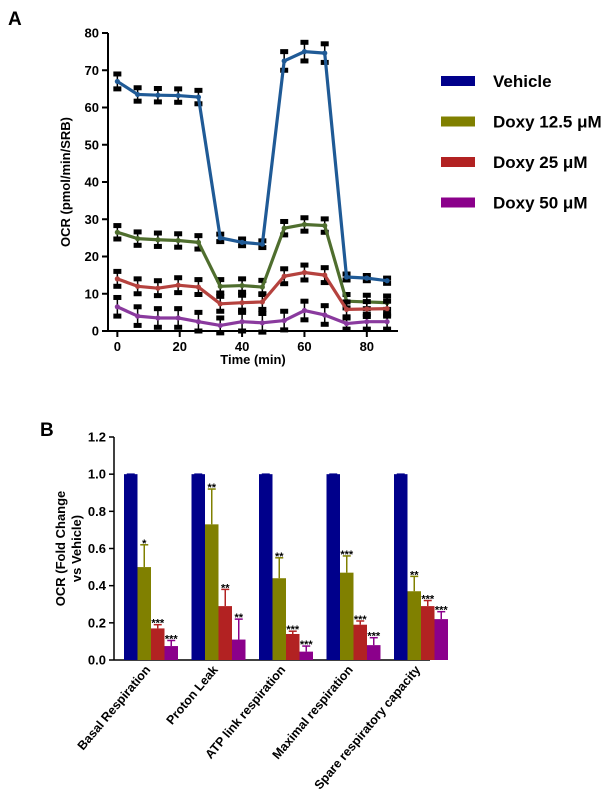 The height and width of the screenshot is (803, 616). What do you see at coordinates (92, 144) in the screenshot?
I see `y-tick-label: 50` at bounding box center [92, 144].